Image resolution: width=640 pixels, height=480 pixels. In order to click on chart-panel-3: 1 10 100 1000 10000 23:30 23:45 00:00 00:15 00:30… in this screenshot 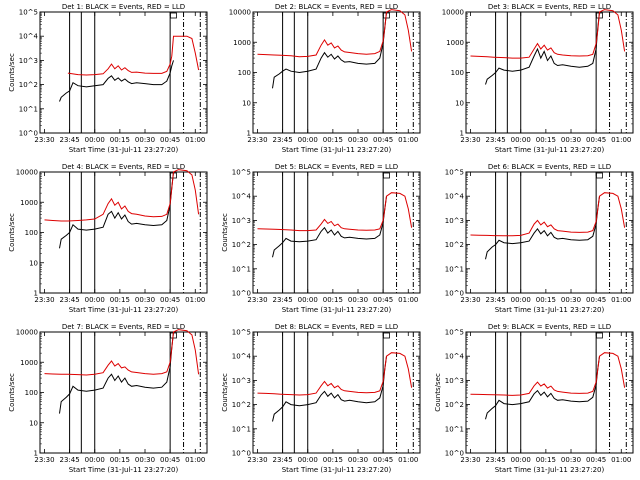, I will do `click(538, 78)`.